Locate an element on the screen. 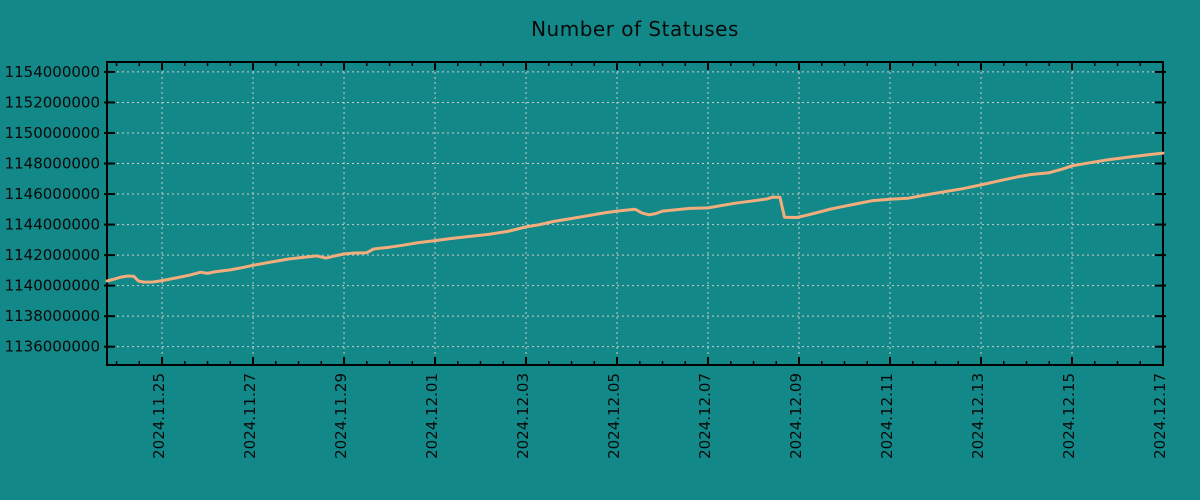 The height and width of the screenshot is (500, 1200). x-tick-label: 2024.12.13 is located at coordinates (978, 416).